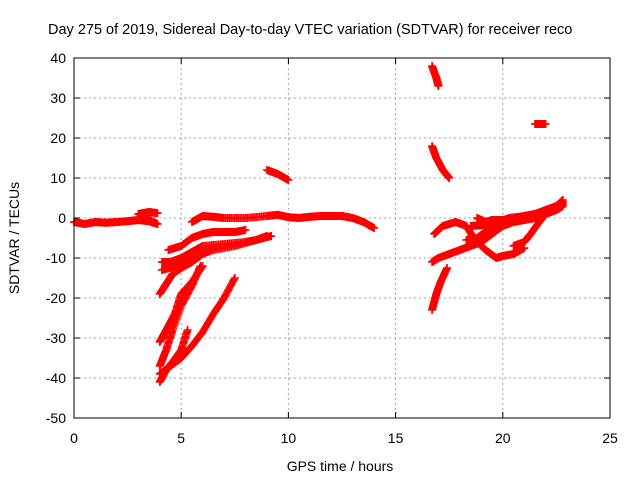 This screenshot has height=480, width=640. Describe the element at coordinates (540, 124) in the screenshot. I see `series-small-22h` at that location.